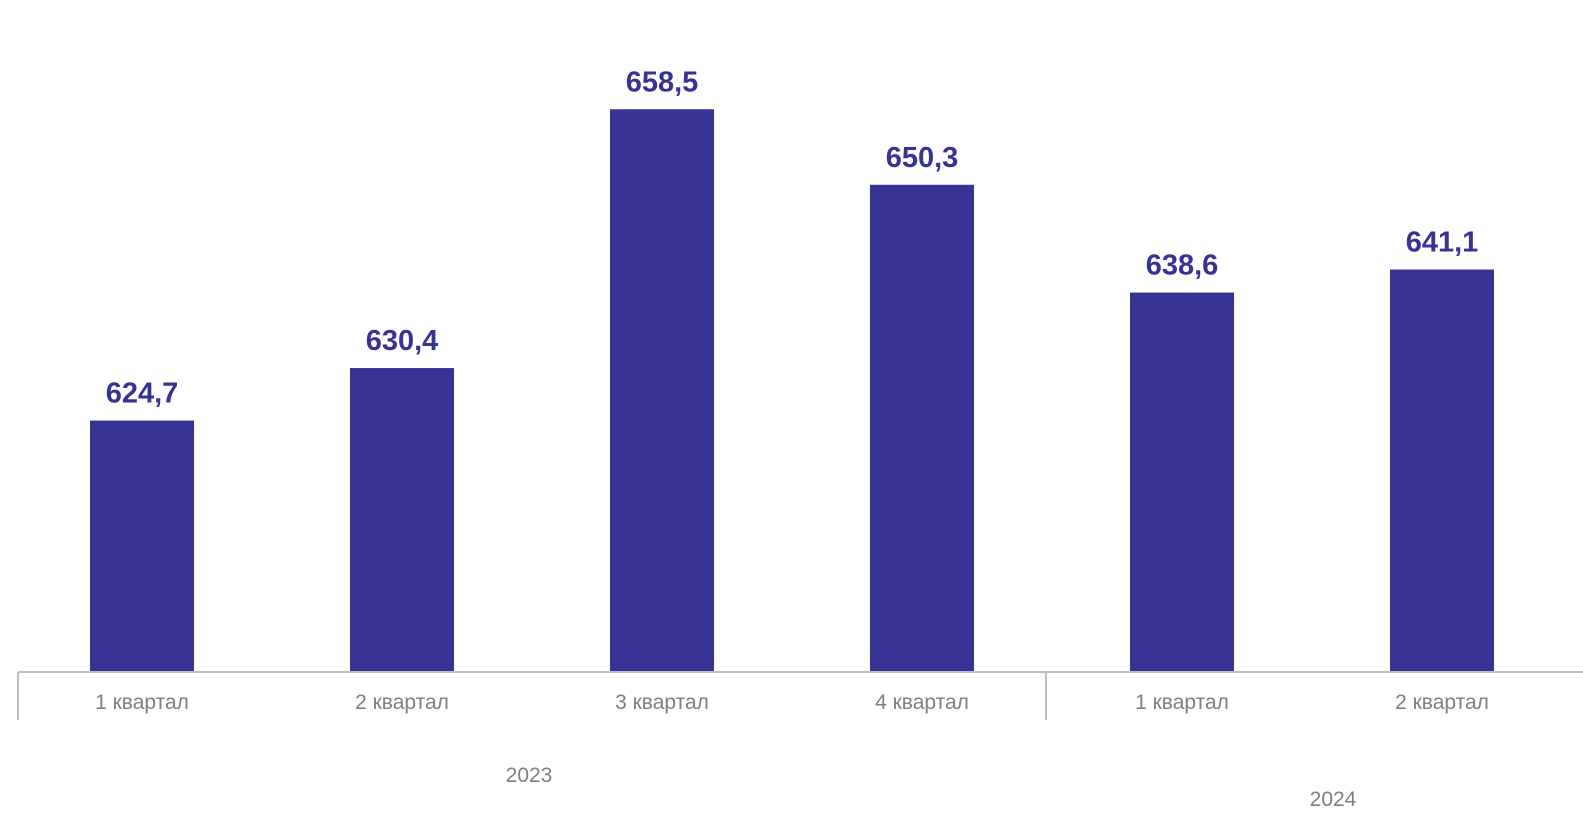 This screenshot has height=818, width=1583. I want to click on x-tick-label: 3 квартал, so click(662, 702).